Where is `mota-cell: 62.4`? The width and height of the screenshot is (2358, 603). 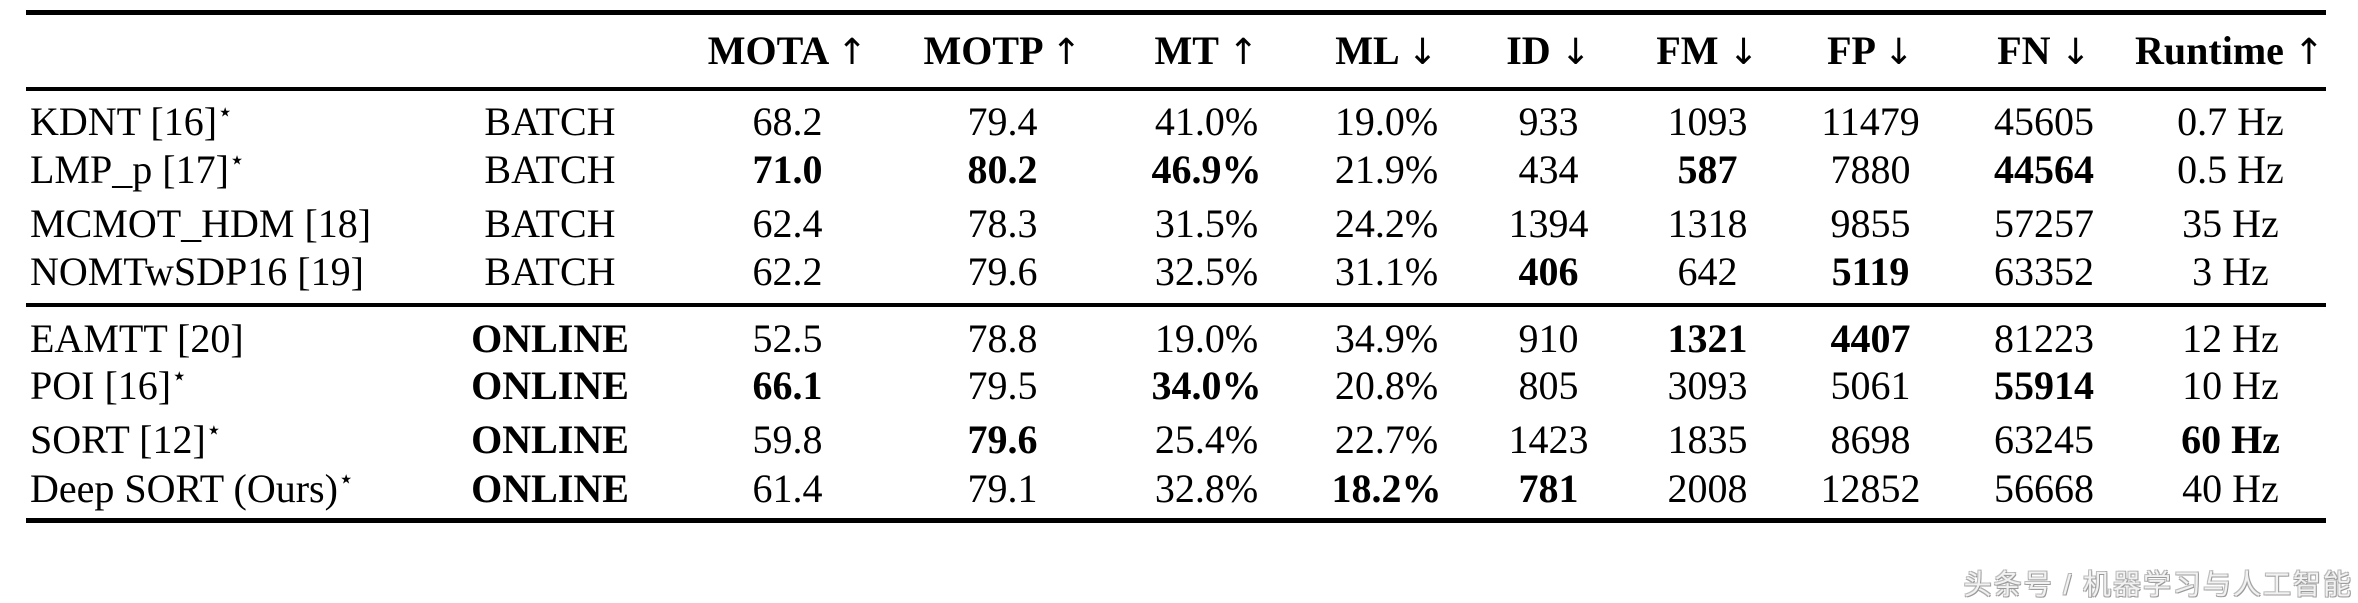
mota-cell: 62.4 is located at coordinates (787, 223).